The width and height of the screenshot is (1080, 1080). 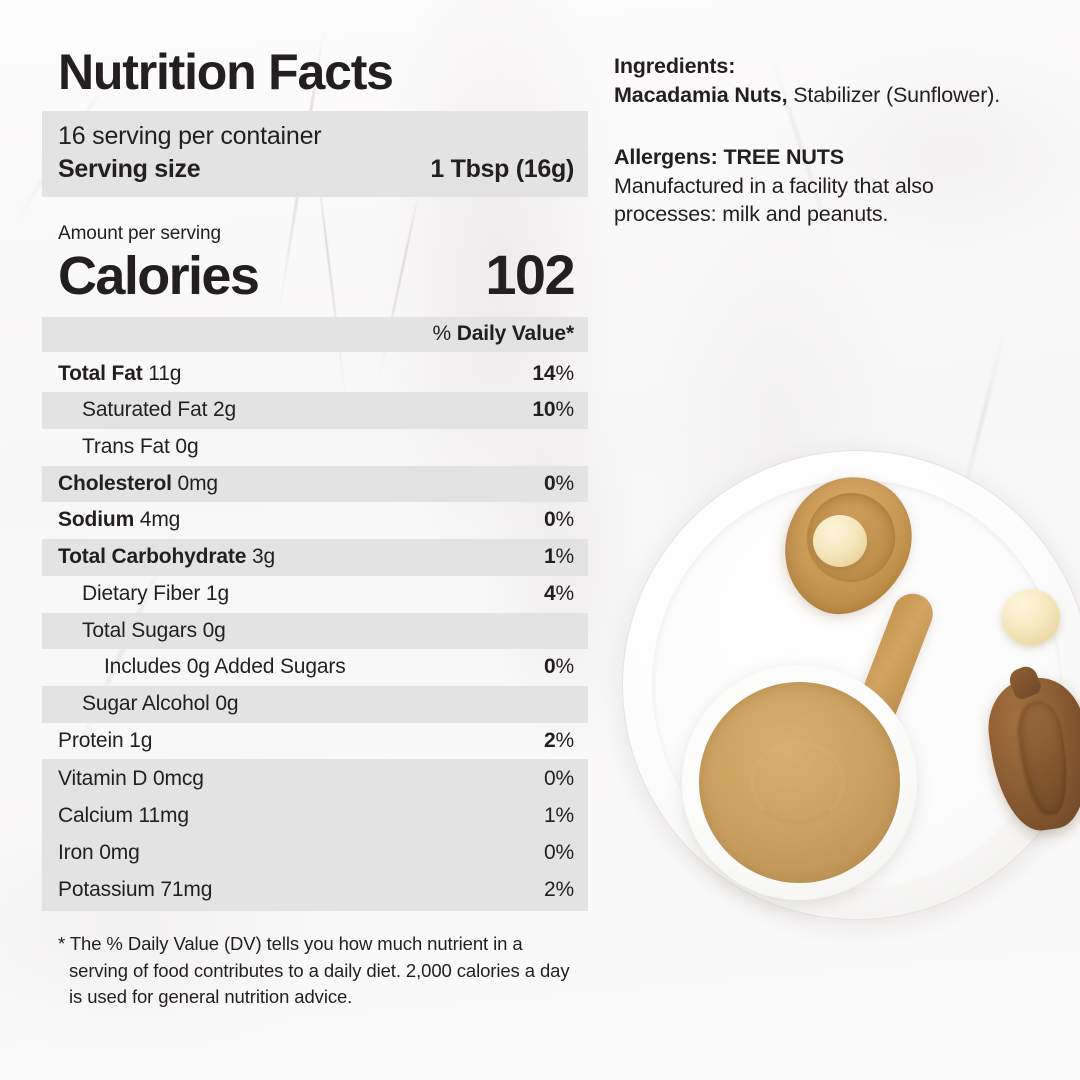 What do you see at coordinates (316, 169) in the screenshot?
I see `serving-size-row: Serving size 1 Tbsp (16g)` at bounding box center [316, 169].